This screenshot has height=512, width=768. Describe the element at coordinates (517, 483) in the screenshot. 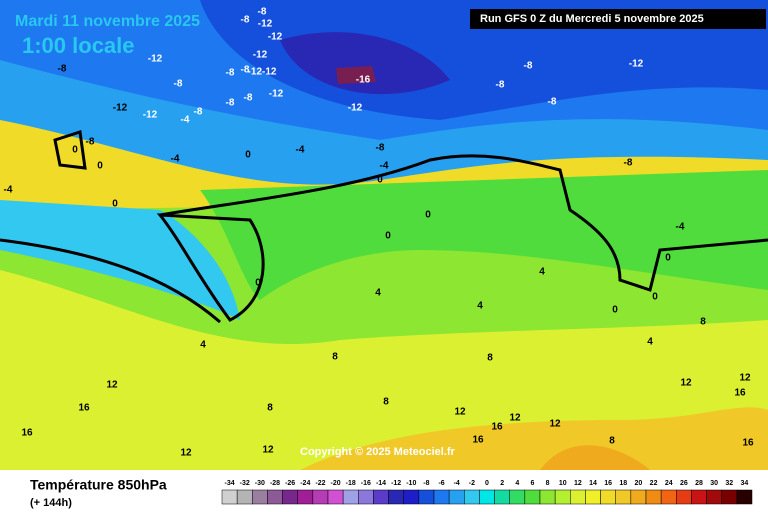

I see `legend-value: 4` at that location.